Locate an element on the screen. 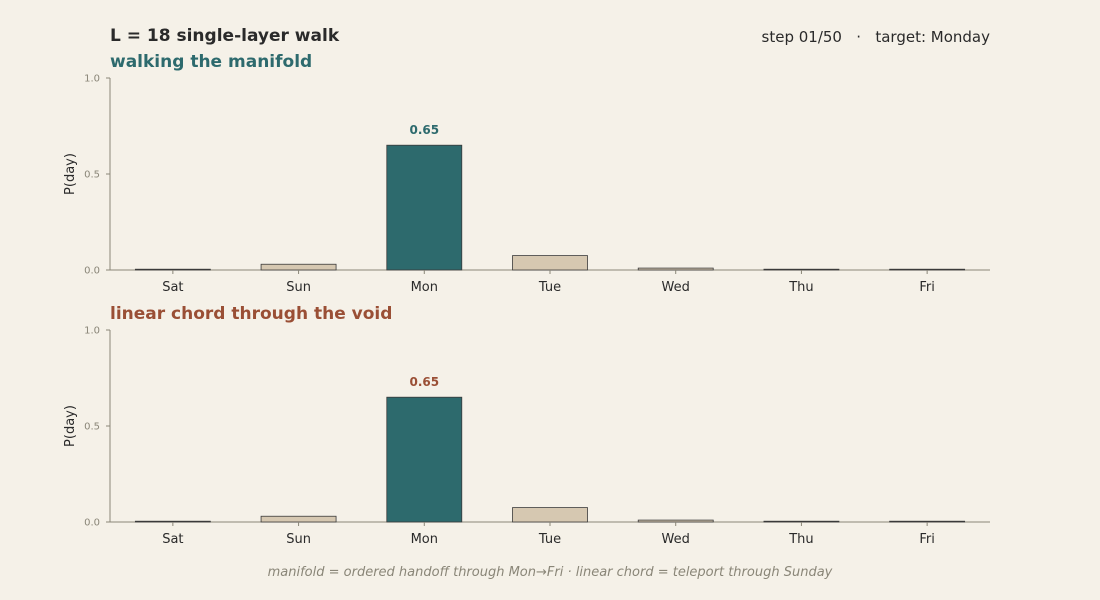 This screenshot has height=600, width=1100. bar-sun is located at coordinates (298, 519).